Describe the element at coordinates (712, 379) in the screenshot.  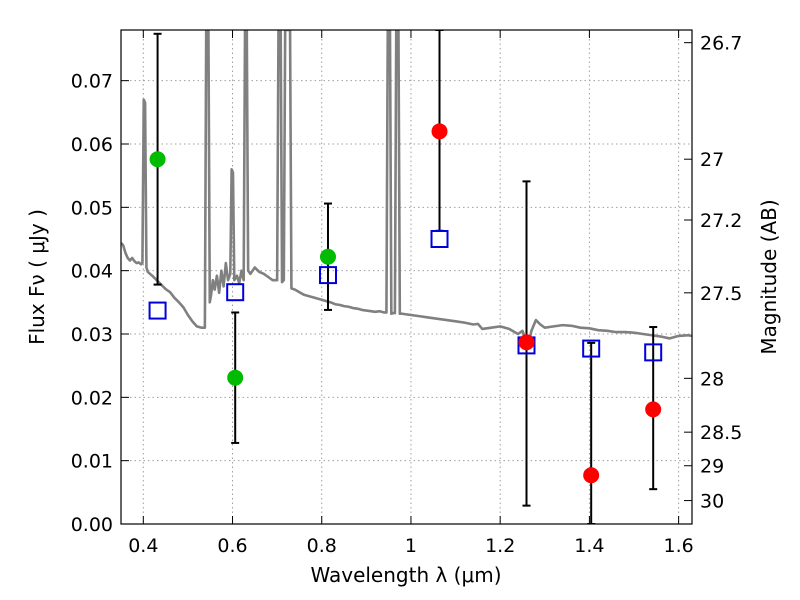
I see `right-tick-label: 28` at that location.